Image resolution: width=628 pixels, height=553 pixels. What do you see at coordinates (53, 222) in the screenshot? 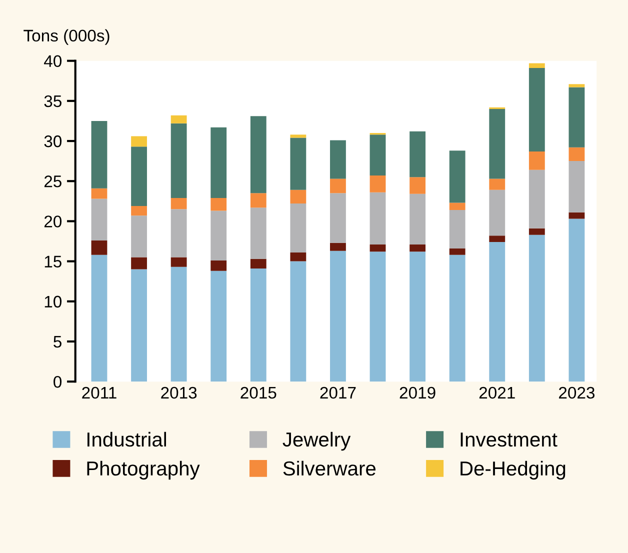
I see `y-tick-label: 20` at bounding box center [53, 222].